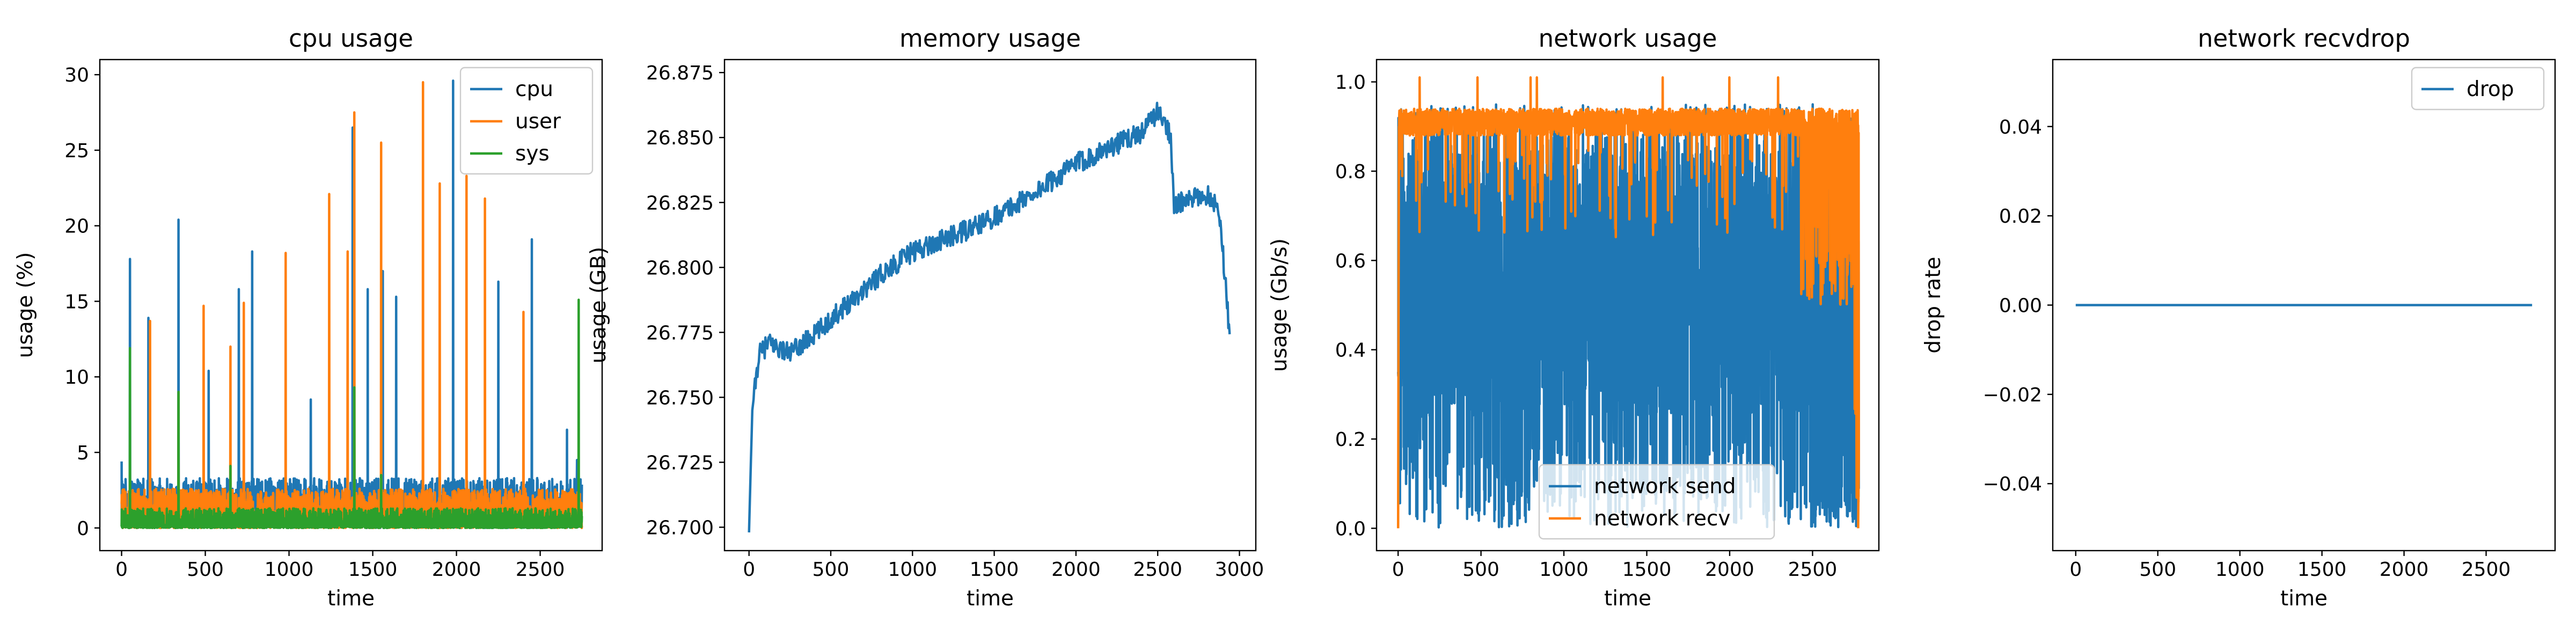  Describe the element at coordinates (1350, 529) in the screenshot. I see `y-tick-label: 0.0` at that location.